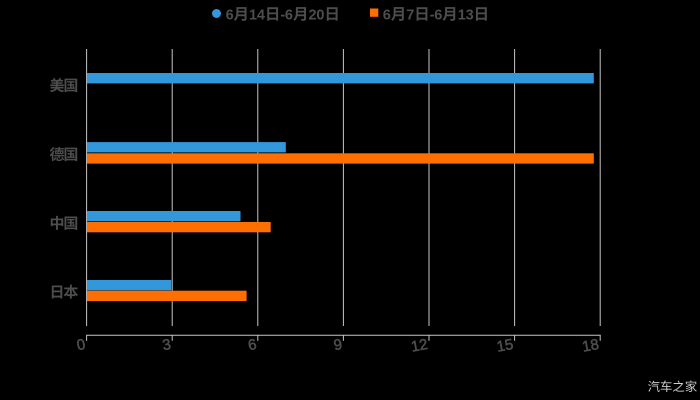 This screenshot has width=700, height=400. Describe the element at coordinates (504, 346) in the screenshot. I see `svg-text: 15` at that location.